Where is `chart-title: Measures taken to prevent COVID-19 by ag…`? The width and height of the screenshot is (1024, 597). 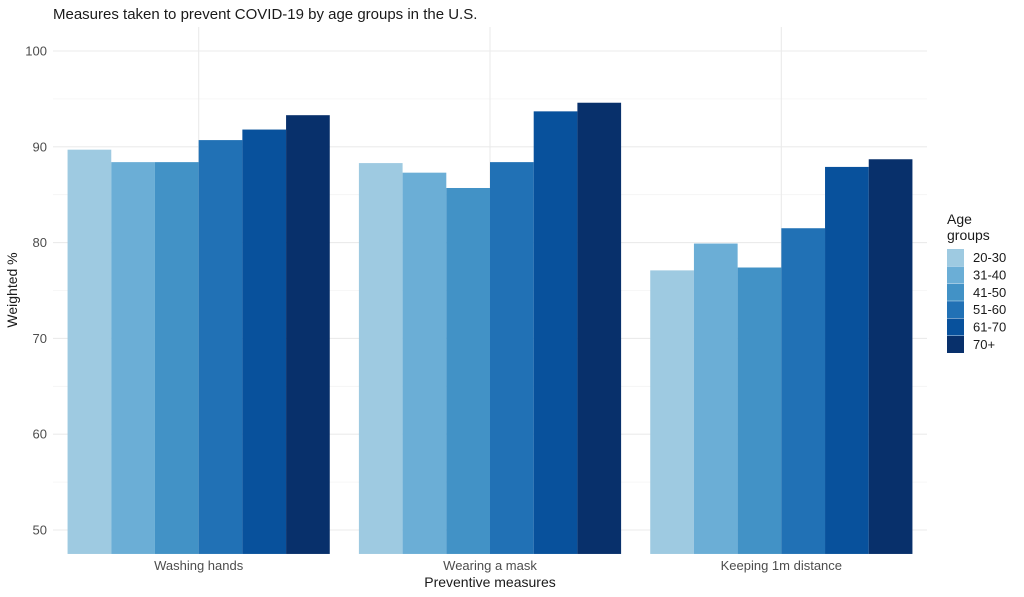
chart-title: Measures taken to prevent COVID-19 by ag… is located at coordinates (265, 14).